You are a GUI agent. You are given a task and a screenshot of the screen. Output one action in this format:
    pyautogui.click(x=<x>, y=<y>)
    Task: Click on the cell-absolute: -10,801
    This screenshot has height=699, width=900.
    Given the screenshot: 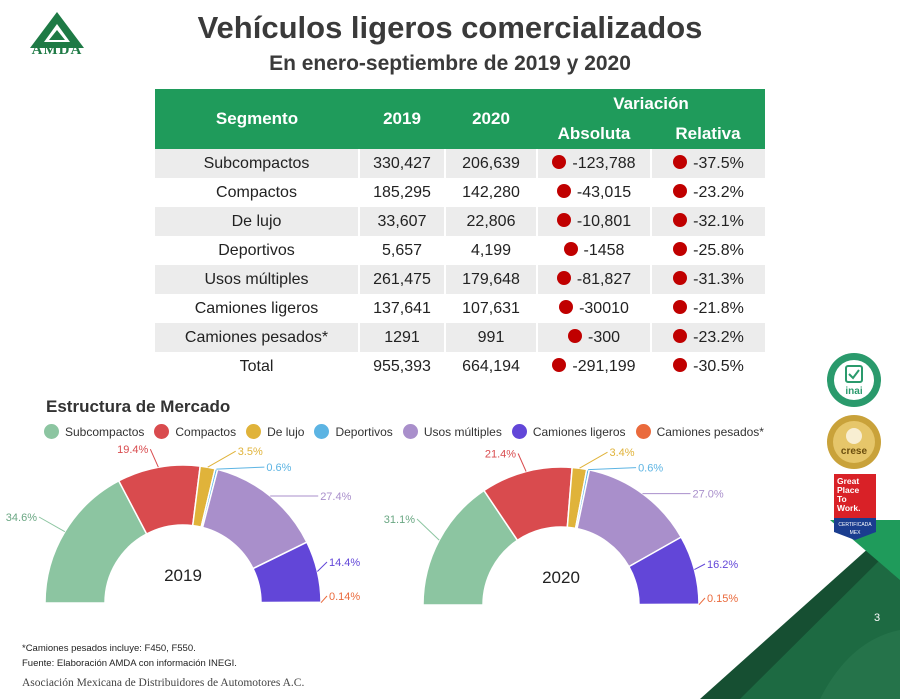 What is the action you would take?
    pyautogui.click(x=593, y=221)
    